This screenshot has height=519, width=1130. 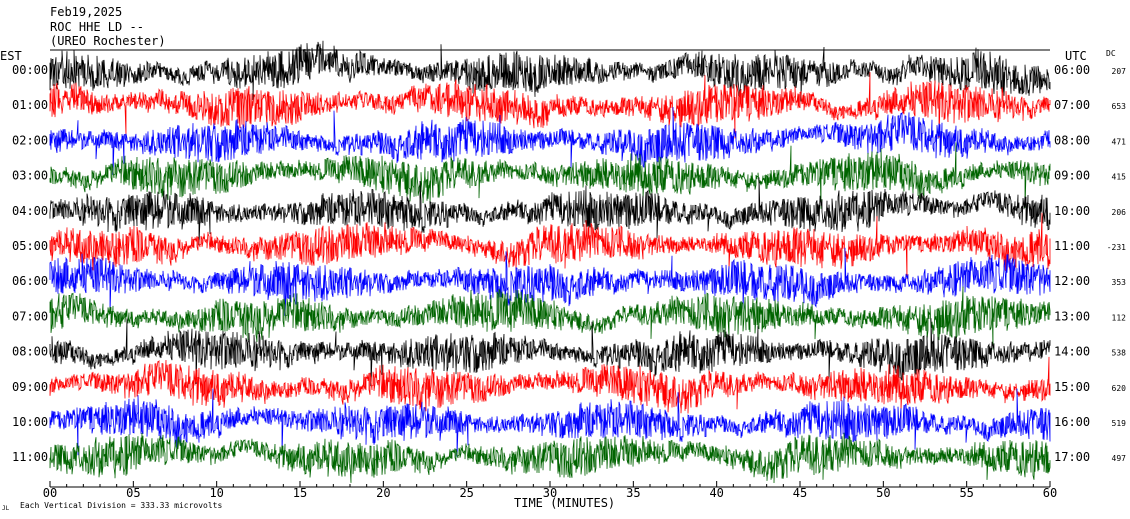 What do you see at coordinates (1072, 211) in the screenshot?
I see `utc-hour-label: 10:00` at bounding box center [1072, 211].